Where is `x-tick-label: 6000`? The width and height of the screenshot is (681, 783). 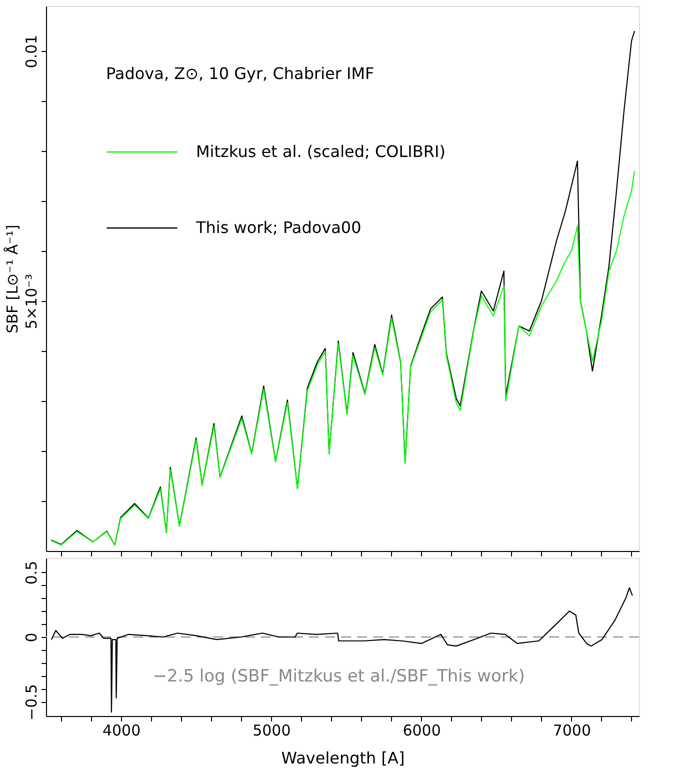
x-tick-label: 6000 is located at coordinates (421, 731).